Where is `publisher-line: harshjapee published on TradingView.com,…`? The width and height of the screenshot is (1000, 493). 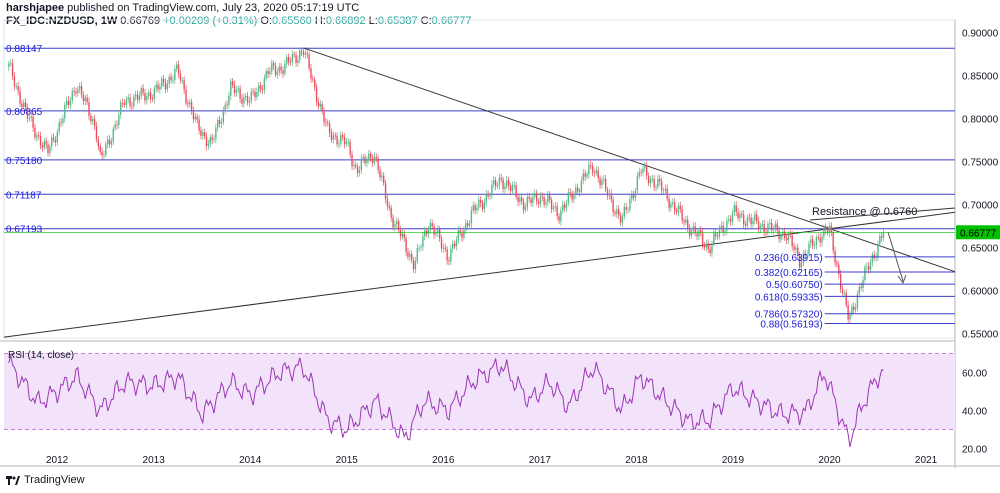 publisher-line: harshjapee published on TradingView.com,… is located at coordinates (238, 8).